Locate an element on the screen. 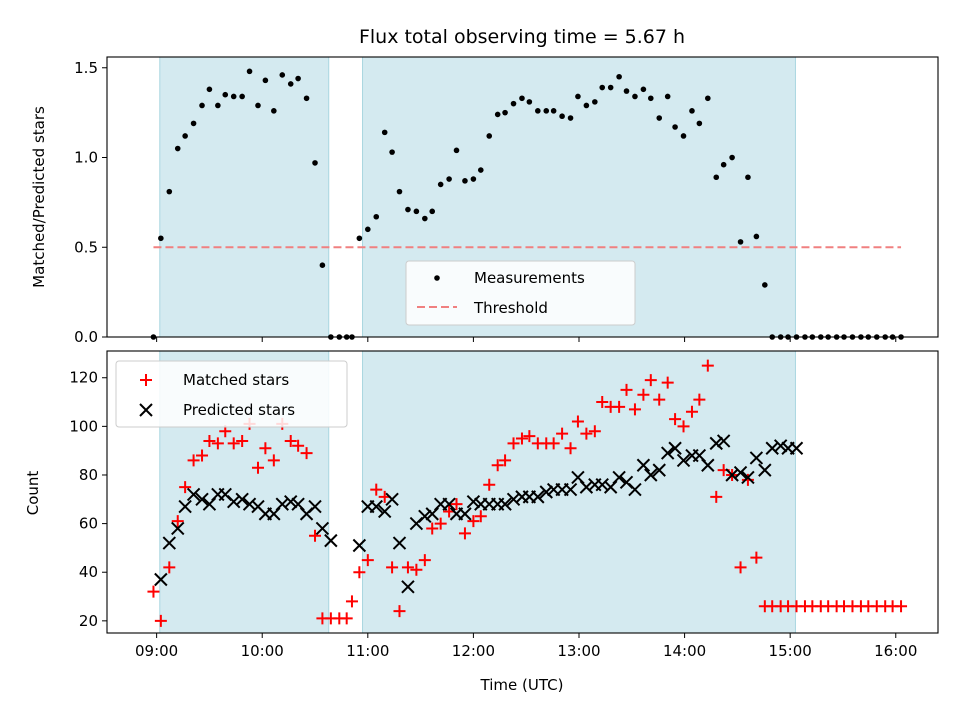 This screenshot has height=720, width=960. legend-measurements-label: Measurements is located at coordinates (529, 278).